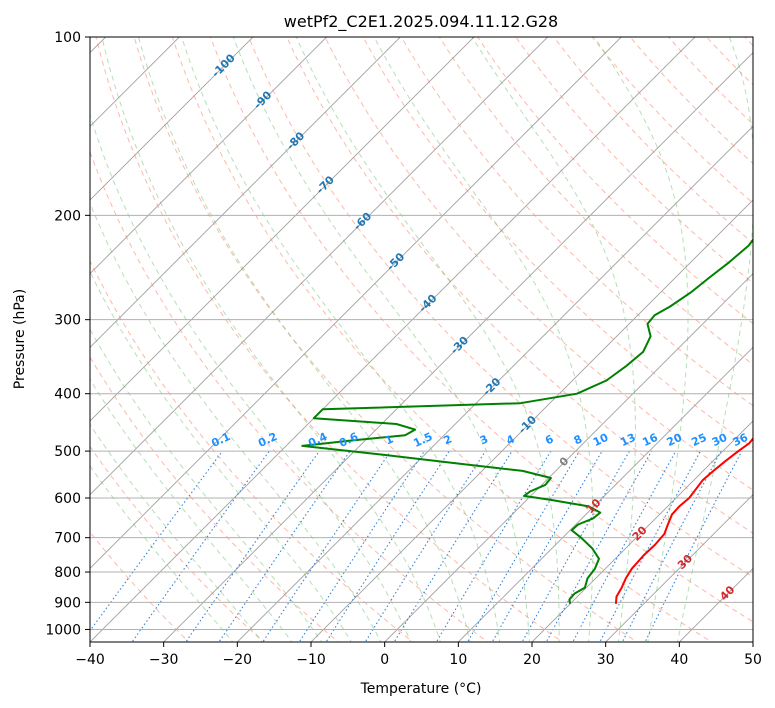  I want to click on y-tick-label: 600, so click(67, 499).